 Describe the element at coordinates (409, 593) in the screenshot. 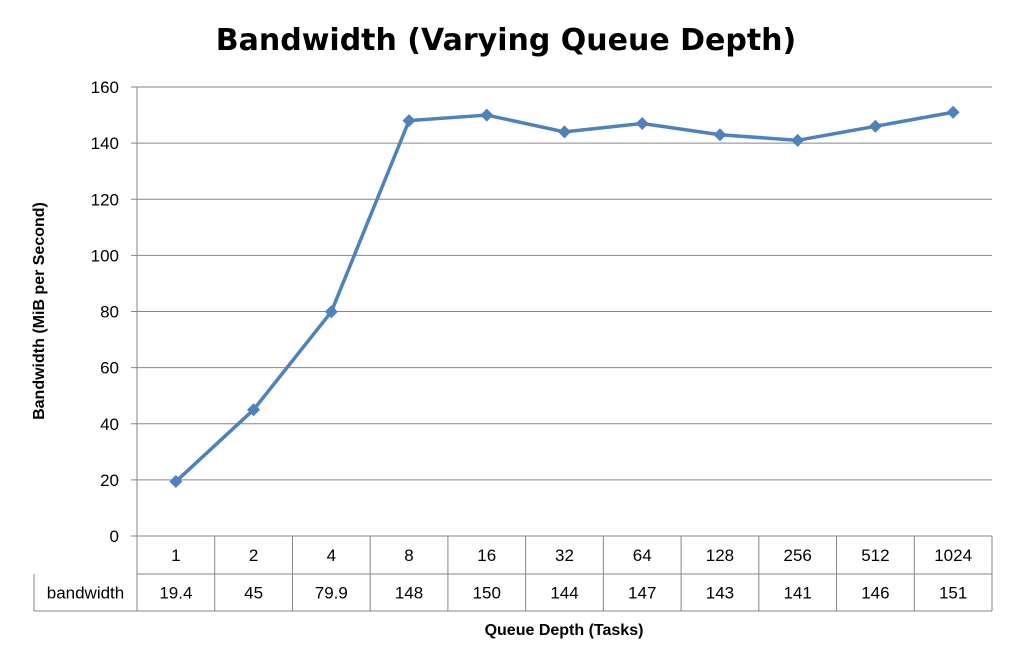

I see `table-value-cell: 148` at that location.